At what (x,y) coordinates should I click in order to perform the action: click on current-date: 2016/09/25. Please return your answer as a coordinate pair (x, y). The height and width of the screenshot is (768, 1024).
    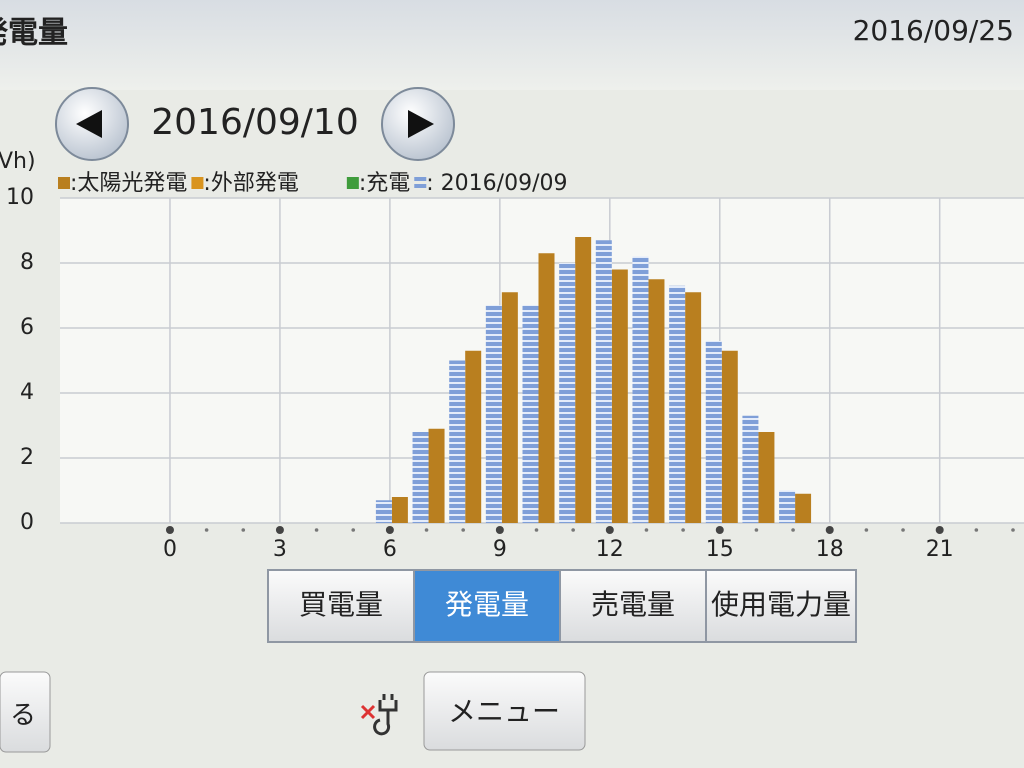
    Looking at the image, I should click on (933, 30).